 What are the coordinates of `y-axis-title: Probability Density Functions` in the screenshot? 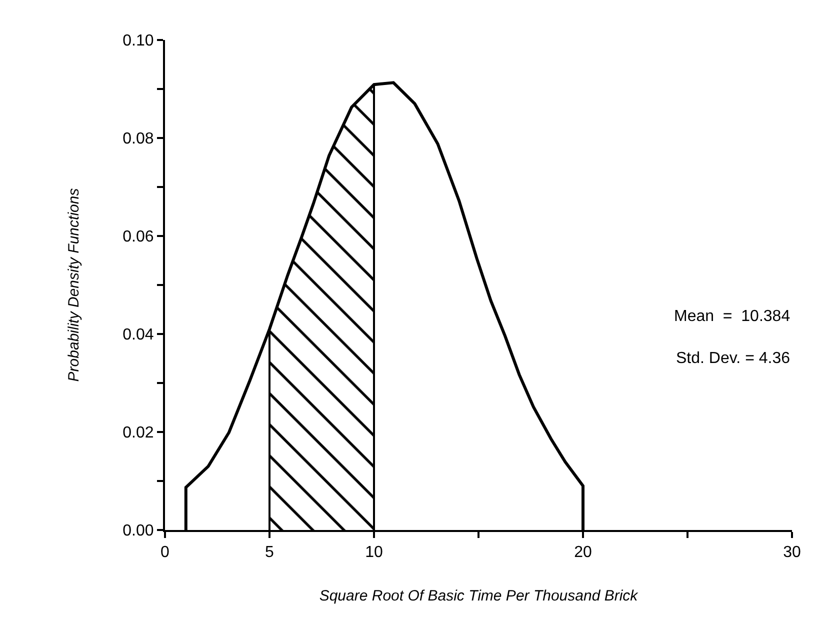 It's located at (73, 285).